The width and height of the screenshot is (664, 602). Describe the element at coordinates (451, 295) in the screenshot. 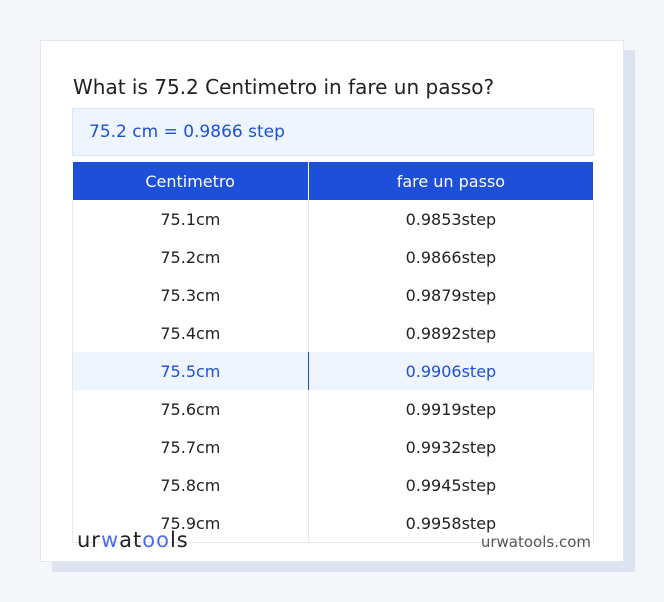

I see `table-cell: 0.9879step` at that location.